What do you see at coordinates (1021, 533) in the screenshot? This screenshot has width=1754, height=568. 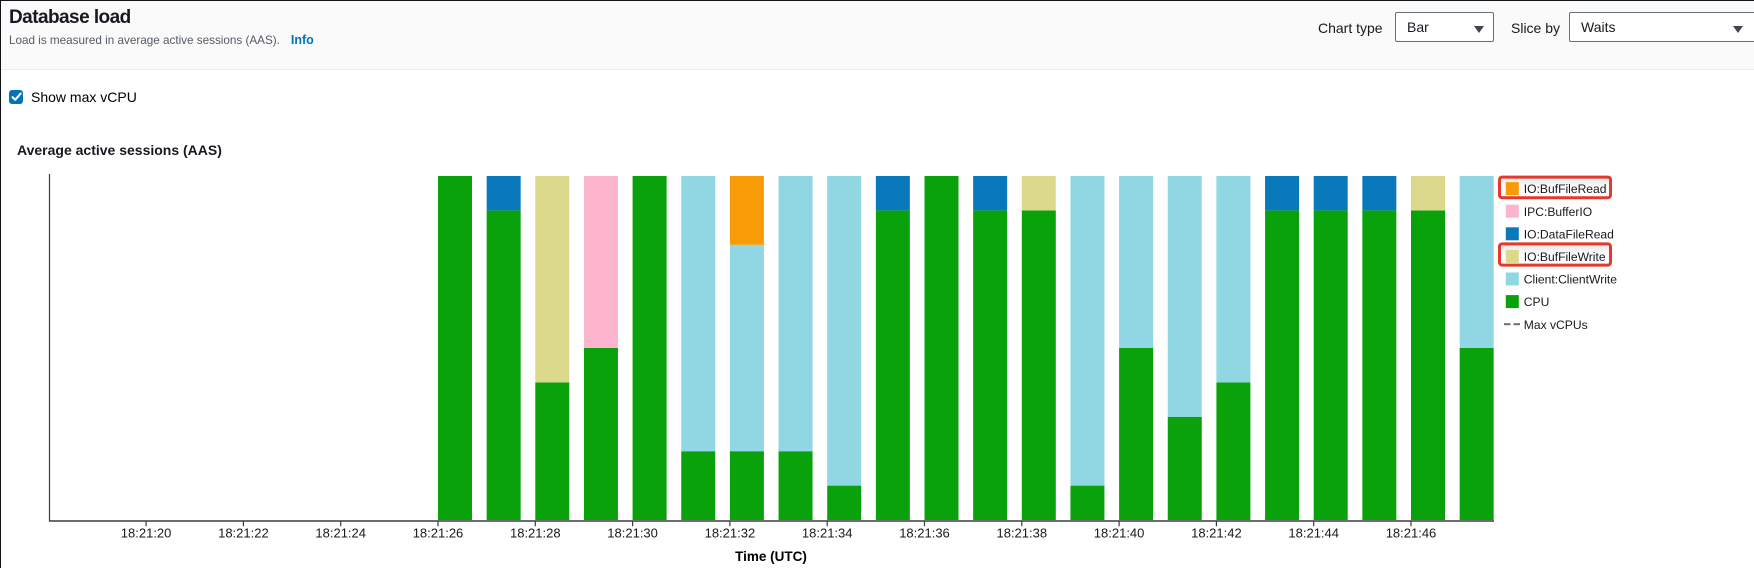 I see `svg-text: 18:21:38` at bounding box center [1021, 533].